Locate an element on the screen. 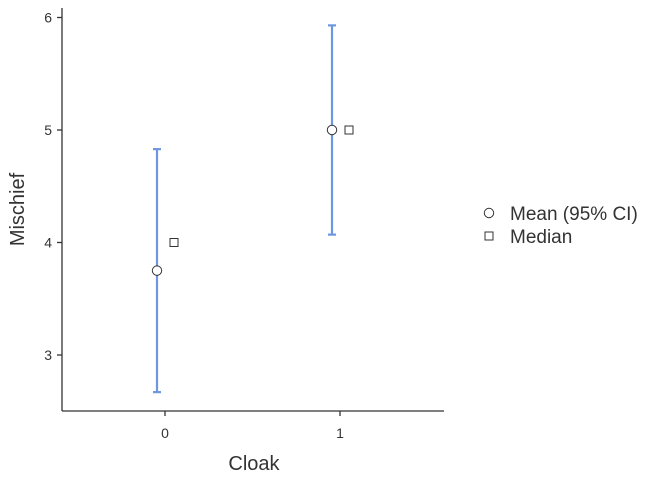 The height and width of the screenshot is (480, 672). legend: Mean (95% CI) Median is located at coordinates (560, 226).